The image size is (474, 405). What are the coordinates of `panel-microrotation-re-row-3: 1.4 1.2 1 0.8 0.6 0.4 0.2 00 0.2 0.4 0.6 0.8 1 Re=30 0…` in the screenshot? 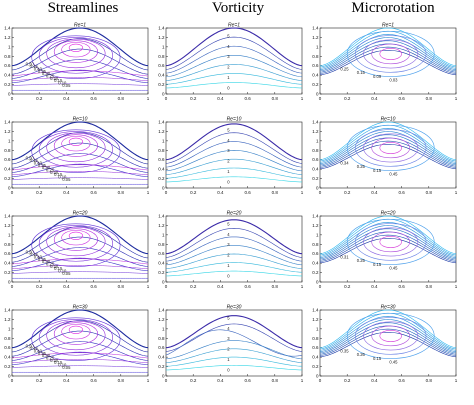 It's located at (385, 344).